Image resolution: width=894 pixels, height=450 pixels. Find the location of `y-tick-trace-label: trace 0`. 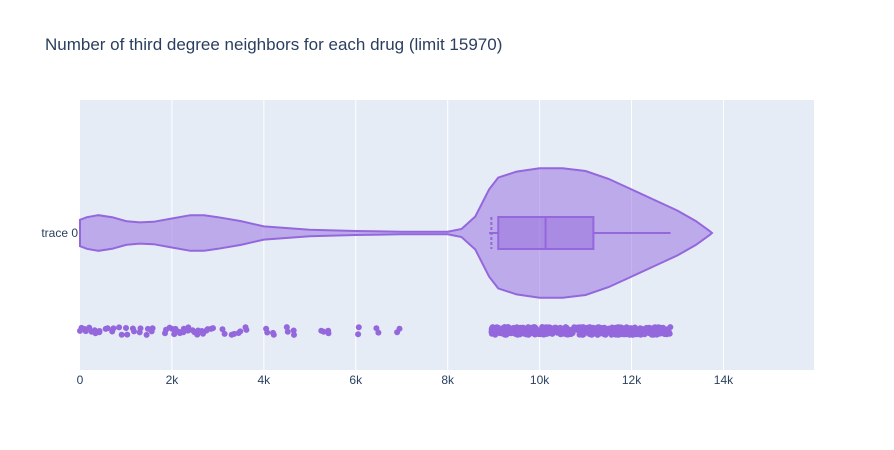

y-tick-trace-label: trace 0 is located at coordinates (59, 233).